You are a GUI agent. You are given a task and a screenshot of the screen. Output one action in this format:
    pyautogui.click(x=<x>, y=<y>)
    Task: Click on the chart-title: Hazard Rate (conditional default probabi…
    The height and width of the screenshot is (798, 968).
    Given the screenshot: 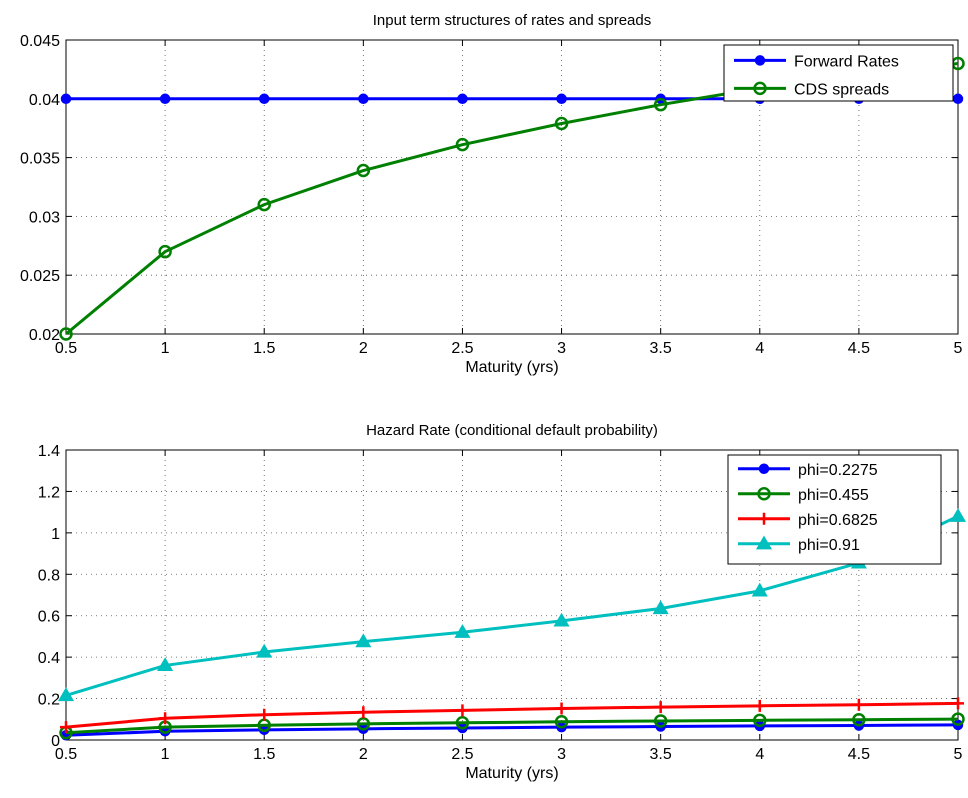 What is the action you would take?
    pyautogui.click(x=512, y=430)
    